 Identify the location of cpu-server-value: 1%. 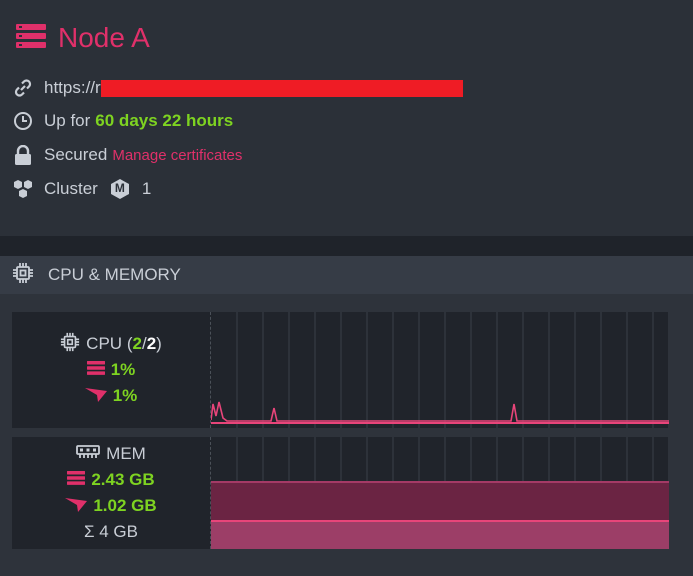
(123, 369).